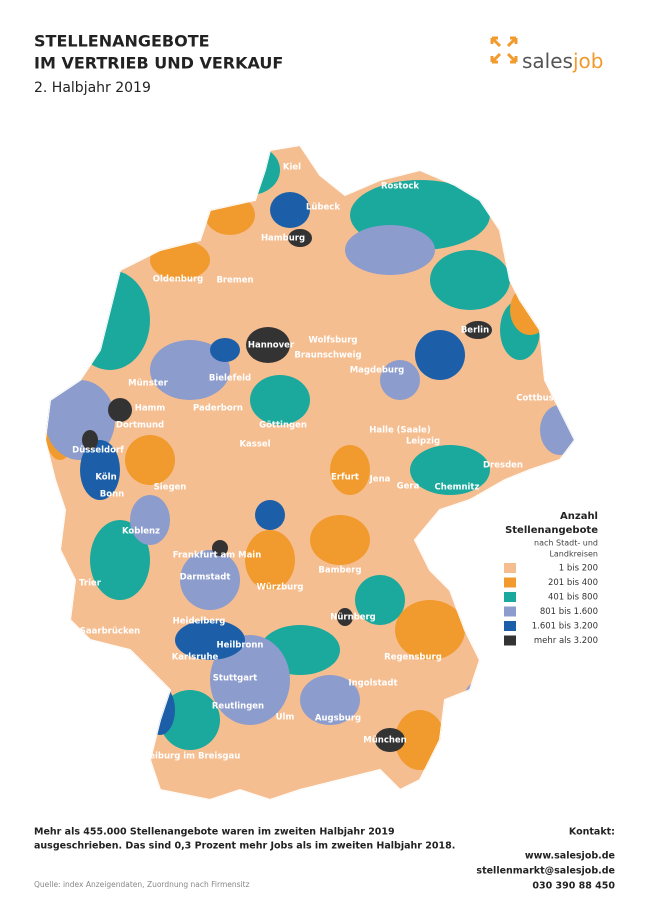 Image resolution: width=645 pixels, height=916 pixels. Describe the element at coordinates (230, 379) in the screenshot. I see `city-label: Bielefeld` at that location.